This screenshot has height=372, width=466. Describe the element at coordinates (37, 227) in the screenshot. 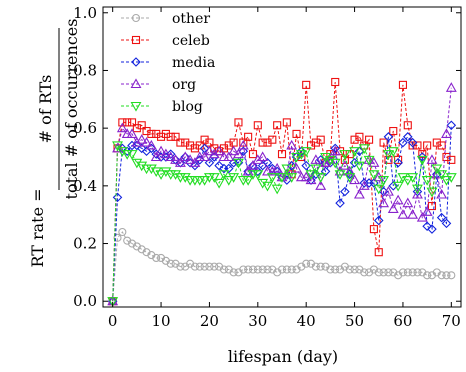

I see `y-axis-label-prefix: RT rate =` at that location.